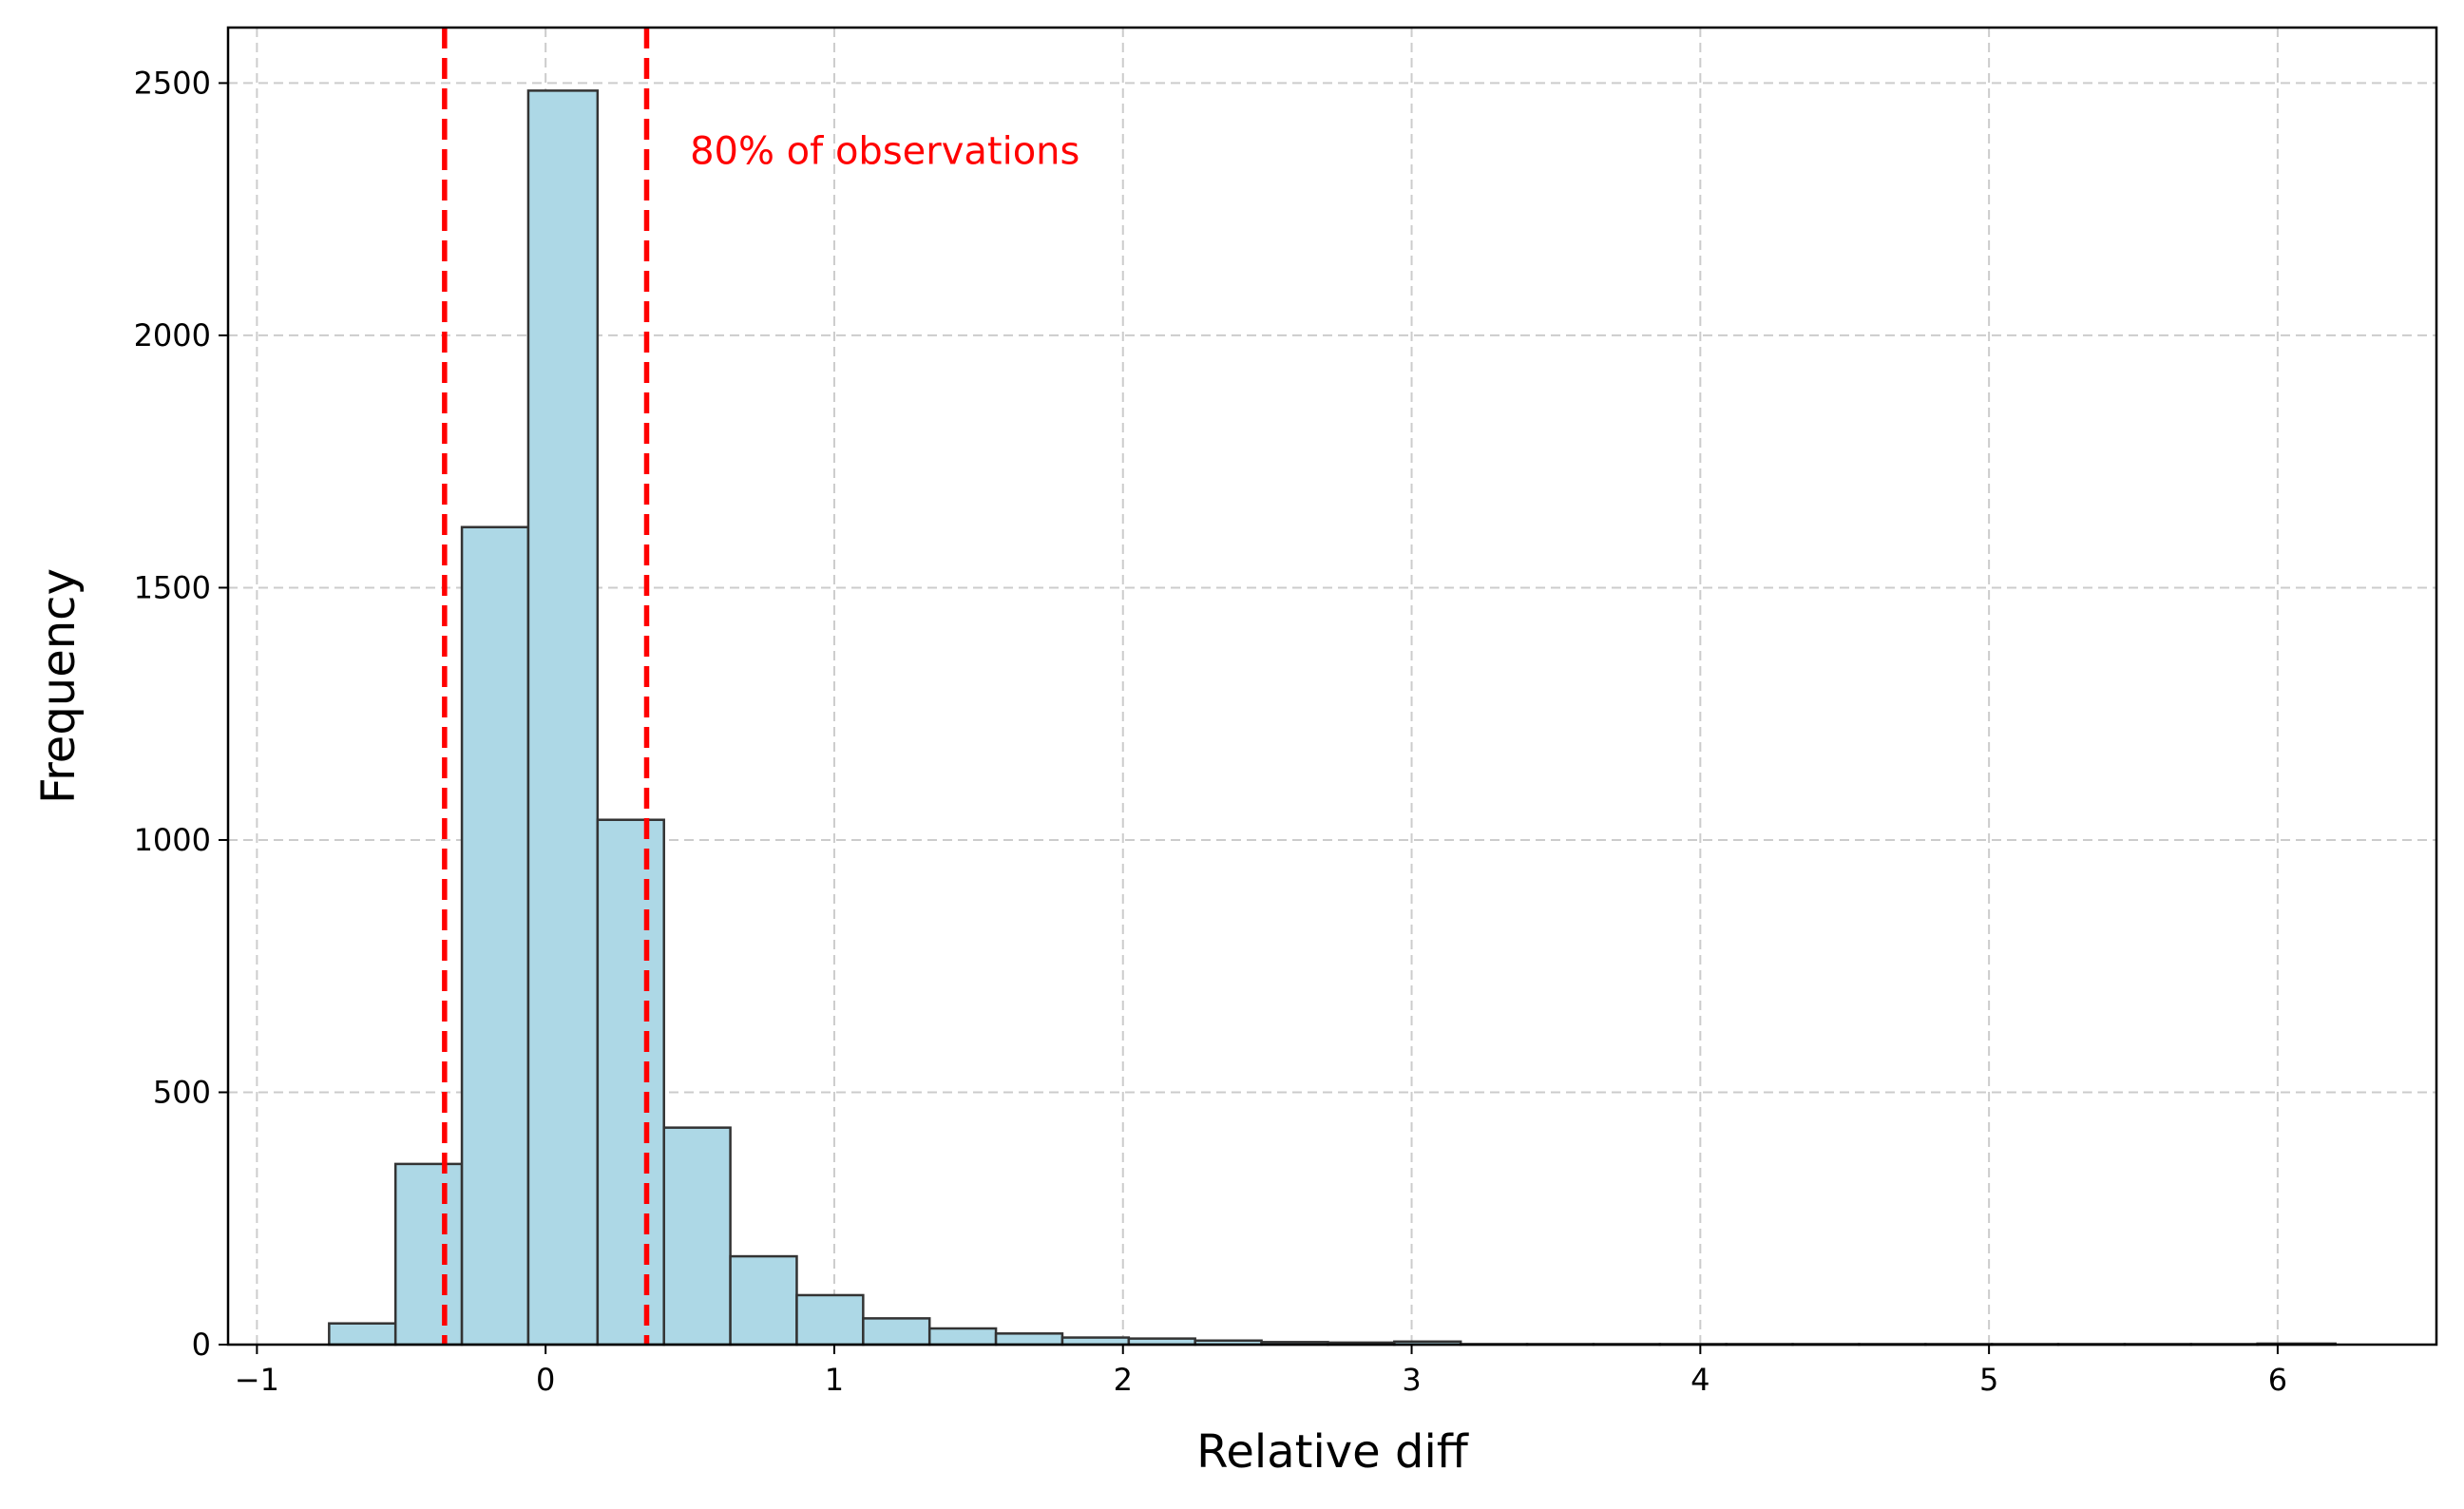  What do you see at coordinates (201, 1345) in the screenshot?
I see `y-tick-label: 0` at bounding box center [201, 1345].